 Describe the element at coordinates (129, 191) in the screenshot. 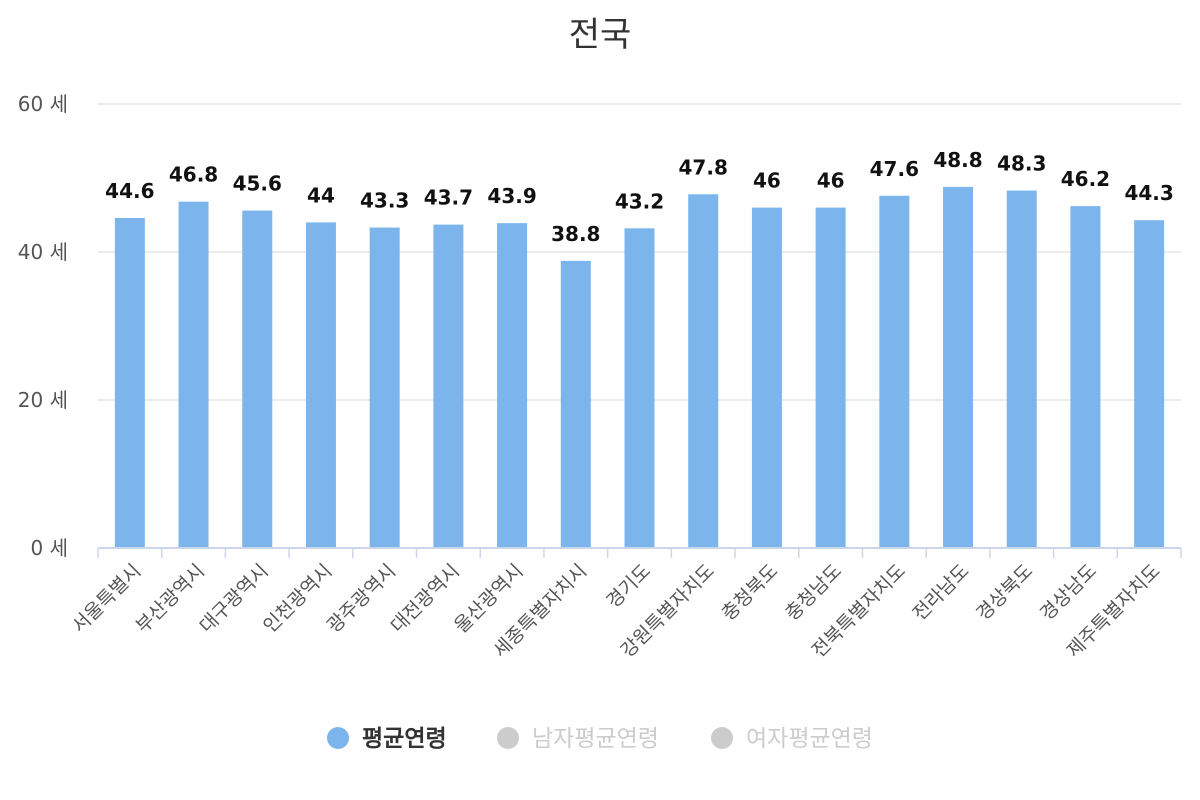

I see `data-label: 44.6` at that location.